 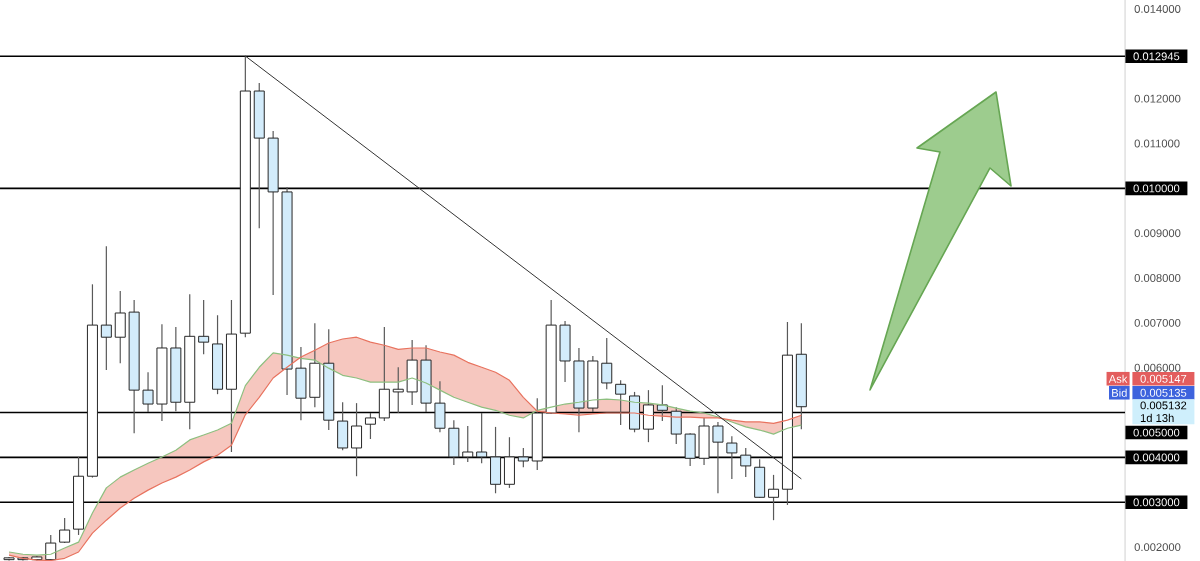 What do you see at coordinates (1157, 98) in the screenshot?
I see `y-tick-label: 0.012000` at bounding box center [1157, 98].